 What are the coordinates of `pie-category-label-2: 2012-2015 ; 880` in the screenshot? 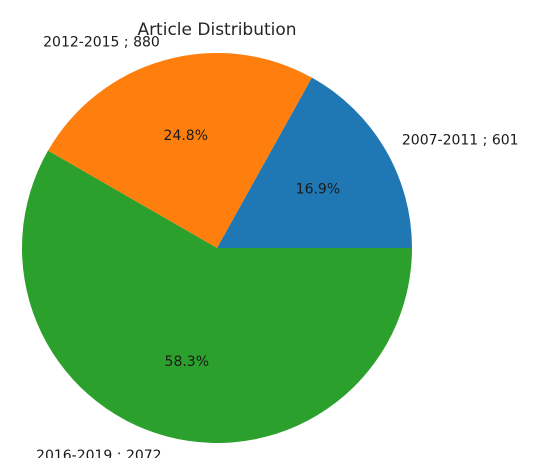 It's located at (101, 42).